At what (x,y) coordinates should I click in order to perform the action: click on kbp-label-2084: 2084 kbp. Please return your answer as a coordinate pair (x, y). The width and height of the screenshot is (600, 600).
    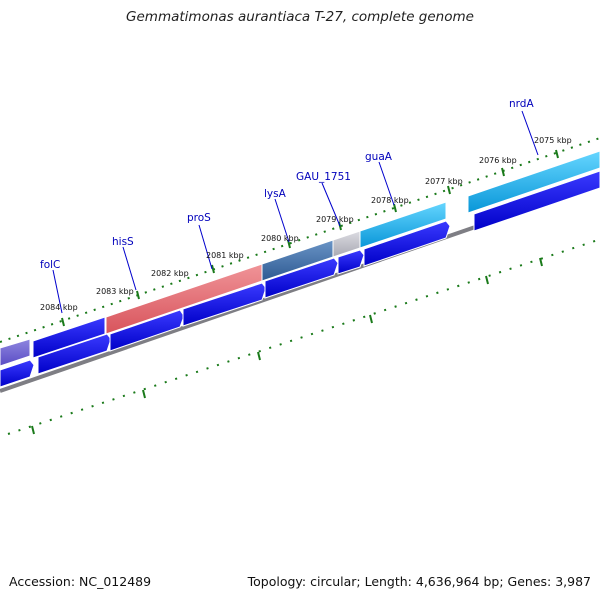
    Looking at the image, I should click on (59, 307).